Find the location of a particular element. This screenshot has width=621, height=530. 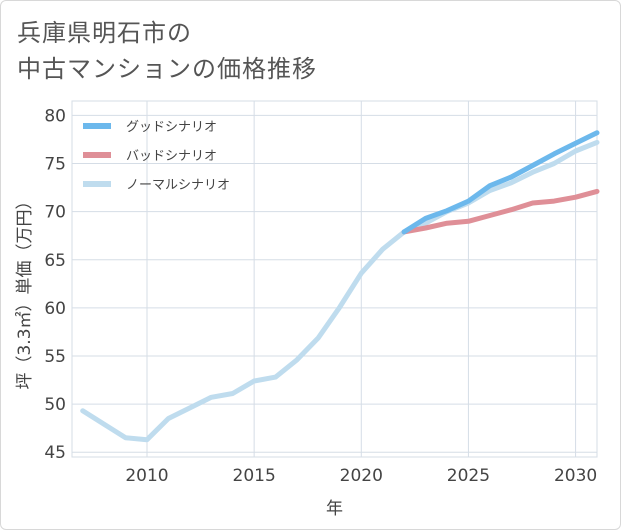

y-tick-label: 50 is located at coordinates (55, 405).